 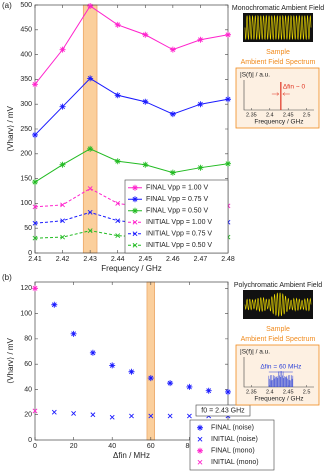 What do you see at coordinates (190, 446) in the screenshot?
I see `x-tick-label: 80` at bounding box center [190, 446].